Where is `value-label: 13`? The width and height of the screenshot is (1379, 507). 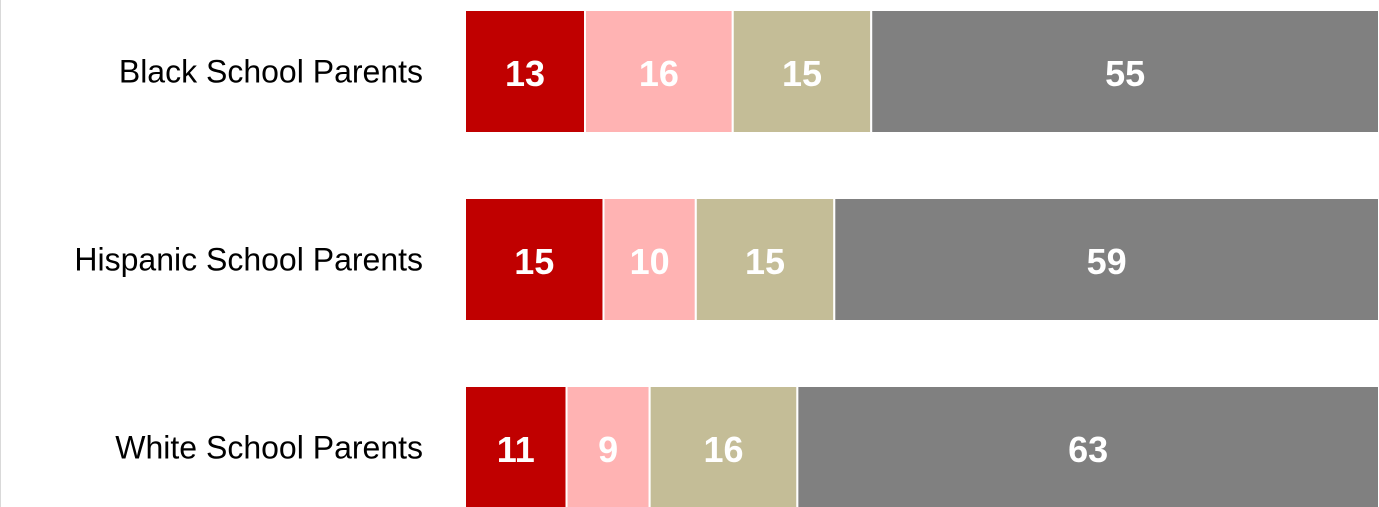
value-label: 13 is located at coordinates (525, 73).